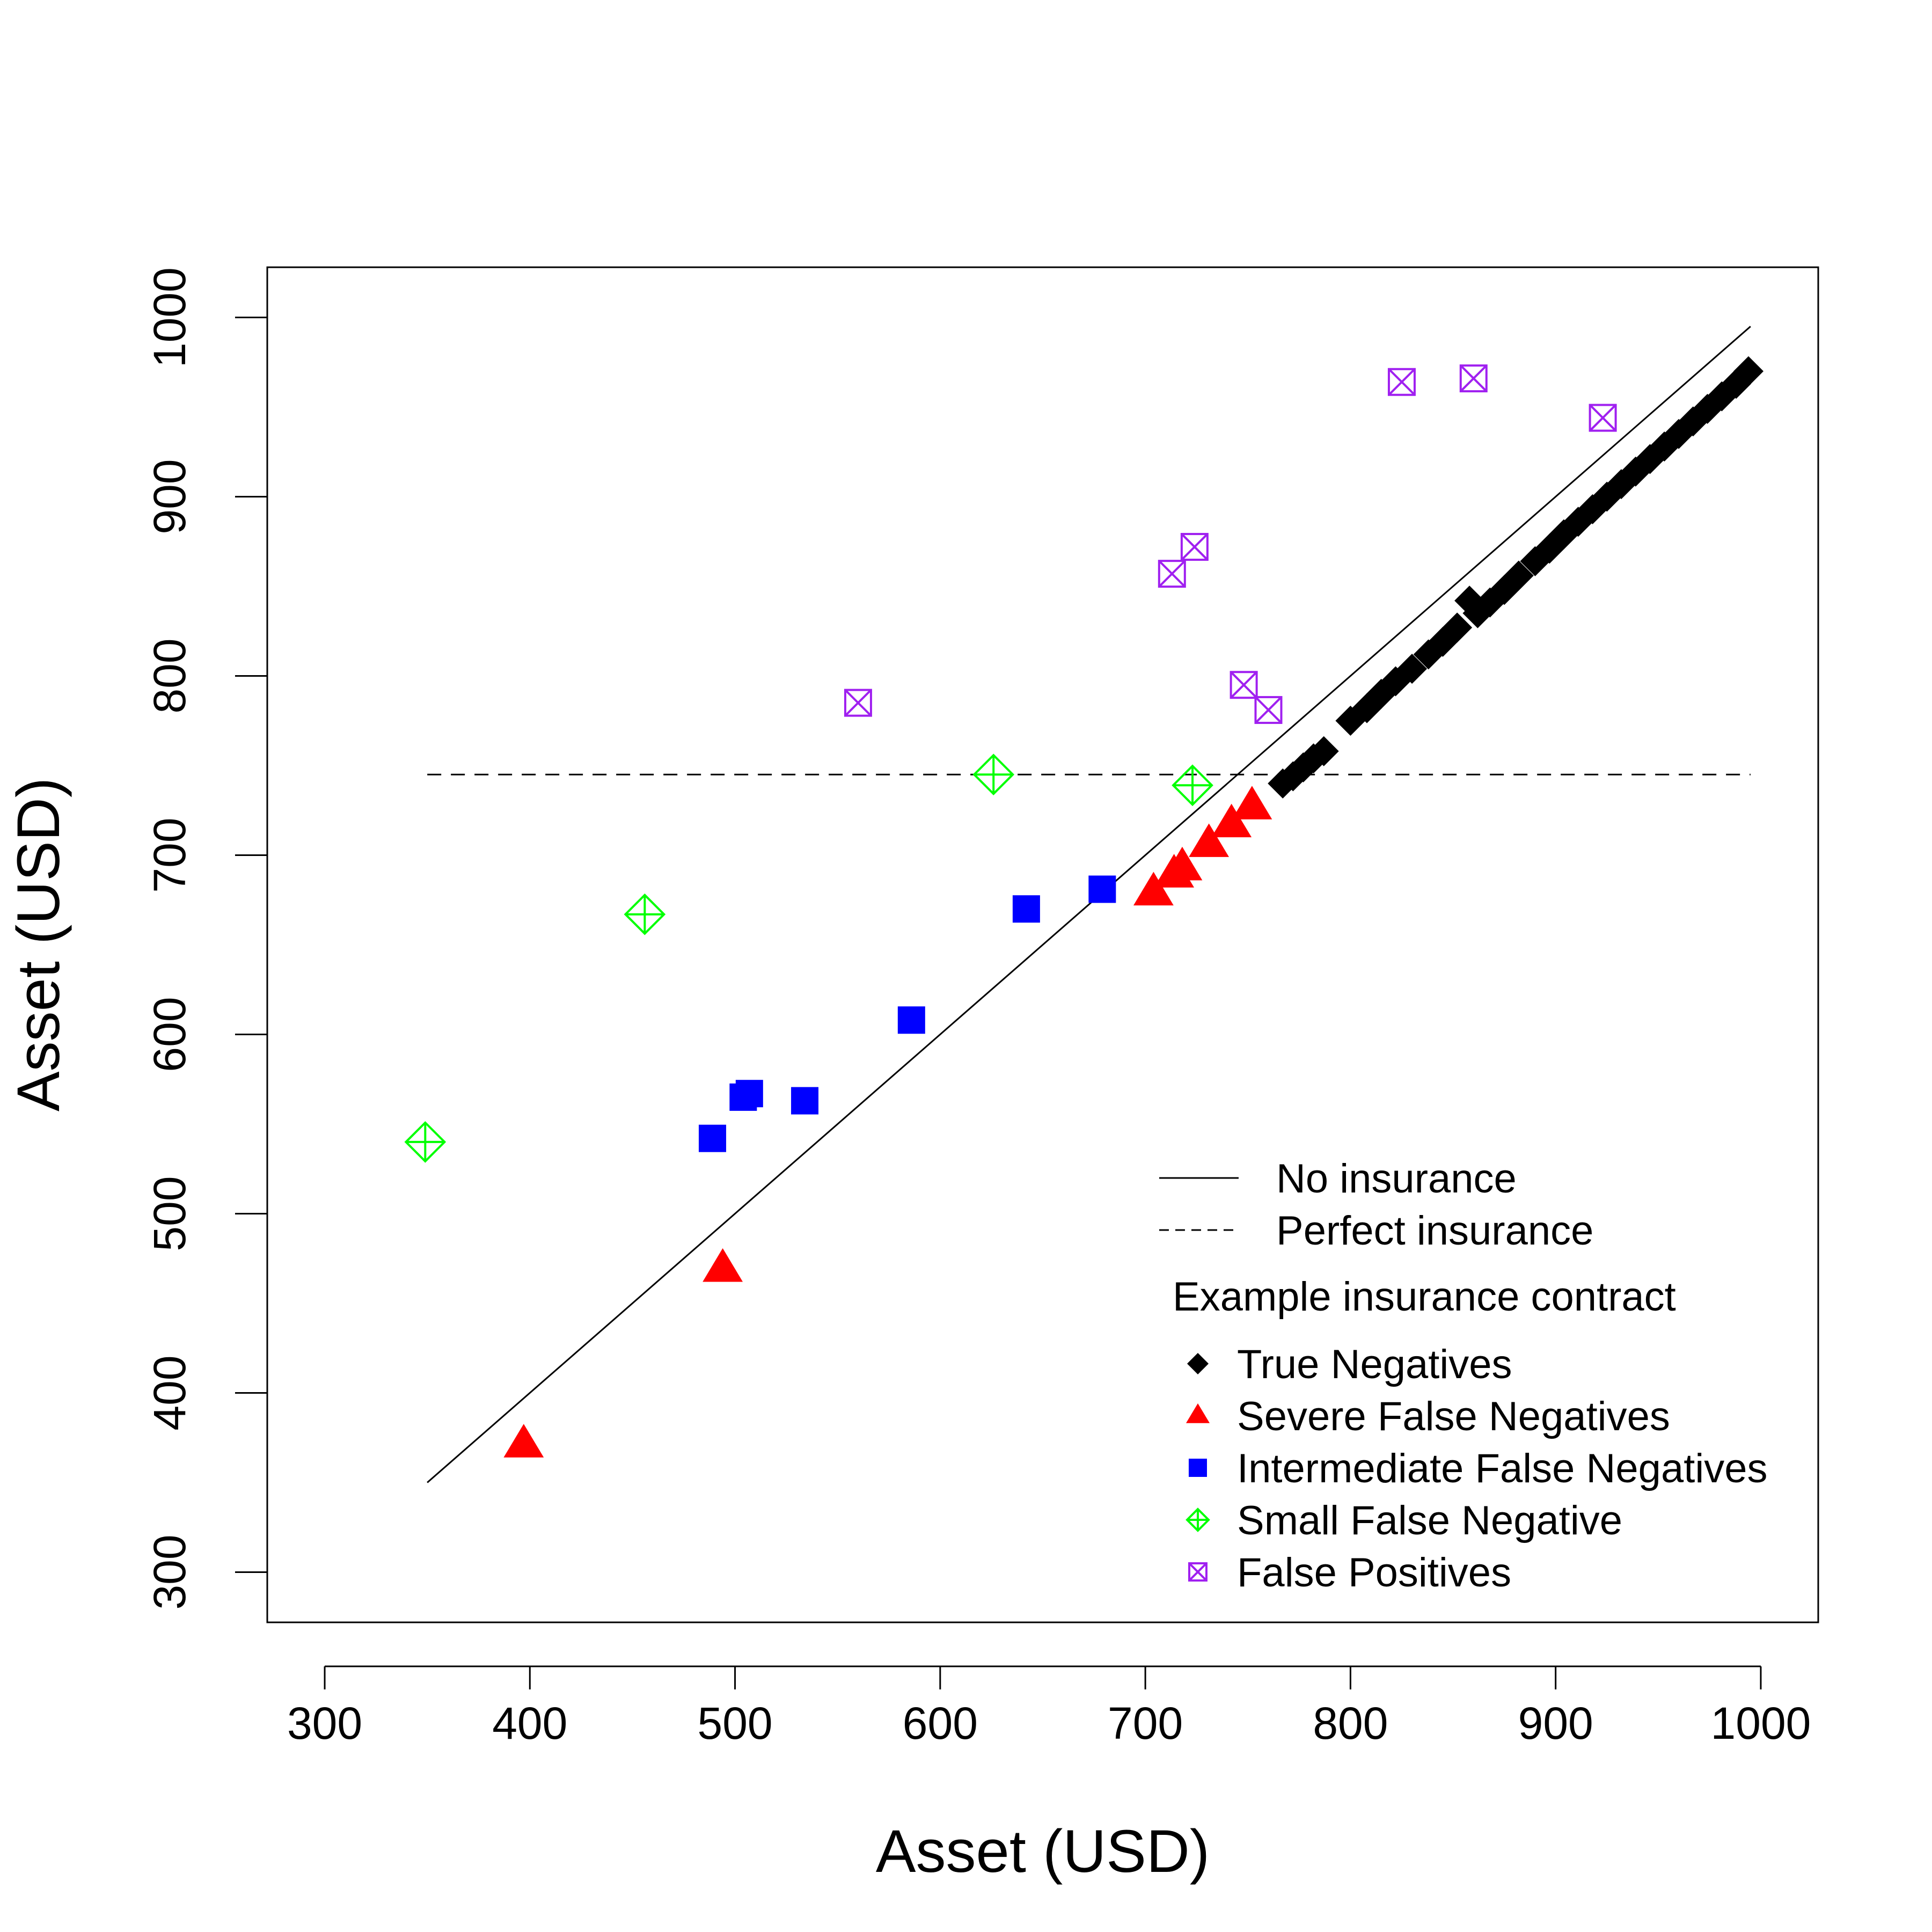  What do you see at coordinates (1197, 1519) in the screenshot?
I see `legend-small-false-negative-swatch` at bounding box center [1197, 1519].